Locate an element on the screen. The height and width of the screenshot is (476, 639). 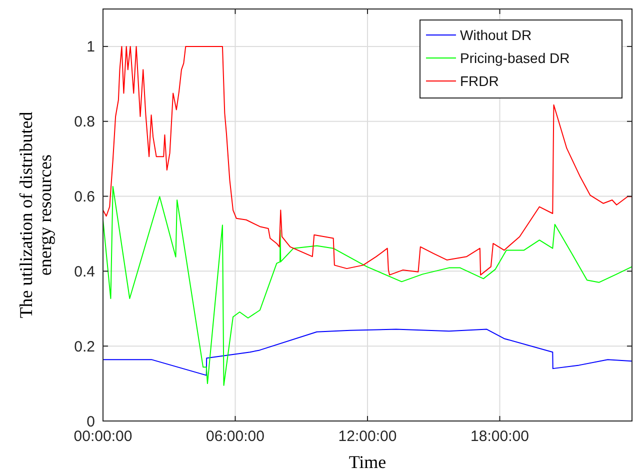
legend-label: Without DR is located at coordinates (496, 34).